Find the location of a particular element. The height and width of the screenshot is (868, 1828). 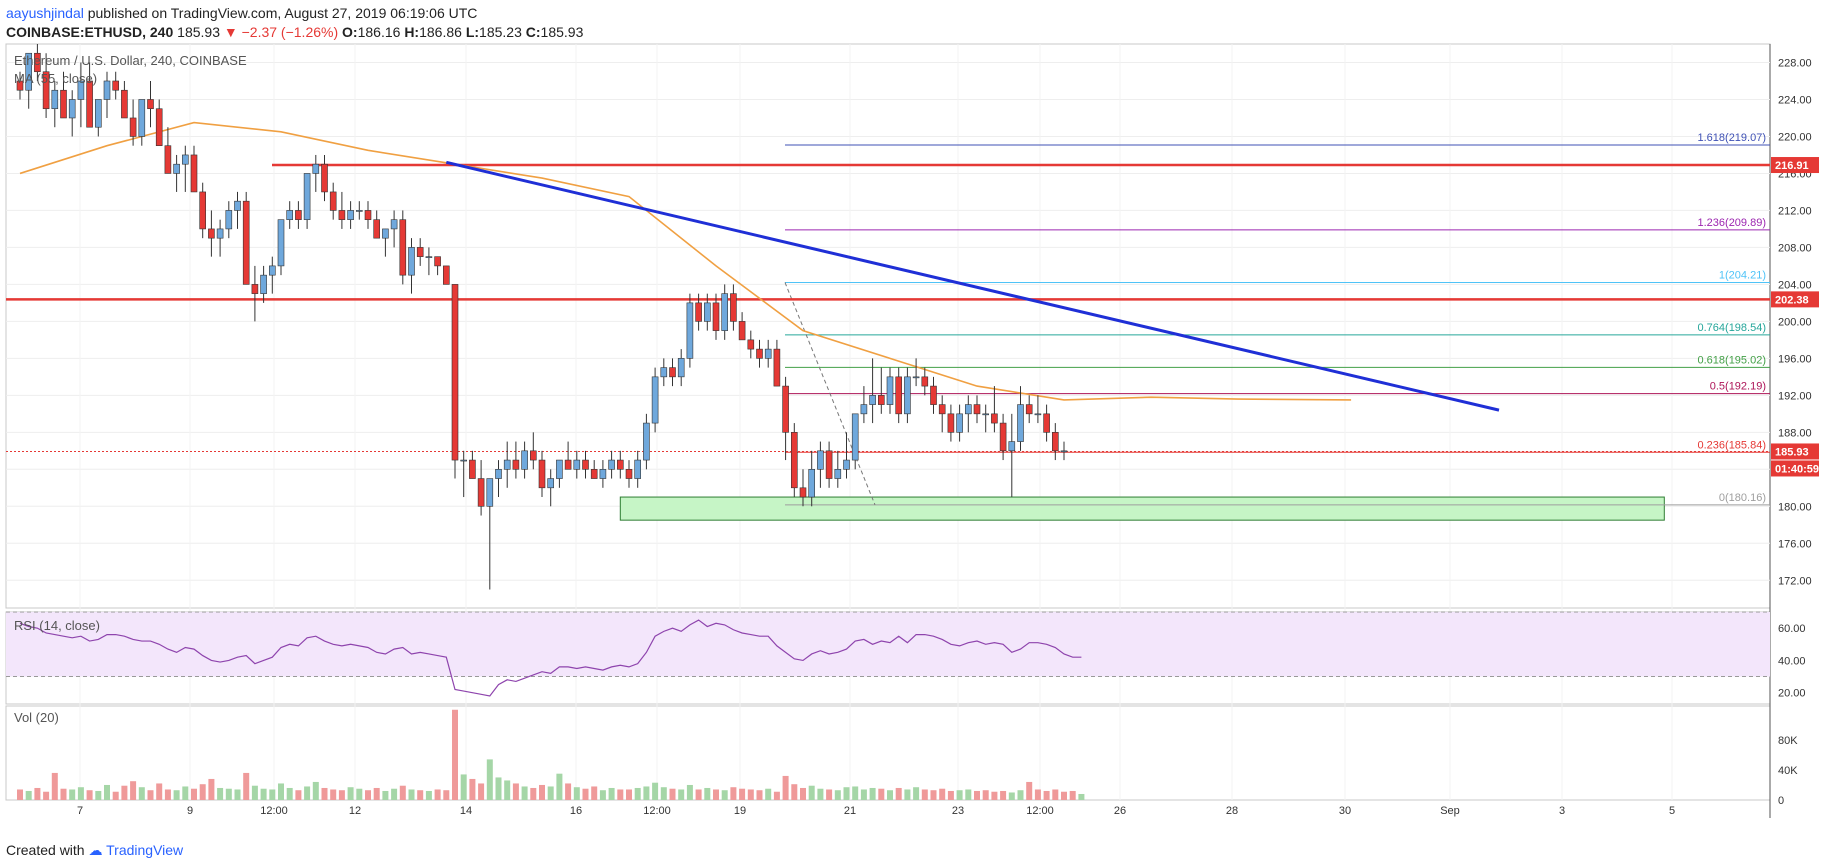

rsi-legend: RSI (14, close) is located at coordinates (57, 625).